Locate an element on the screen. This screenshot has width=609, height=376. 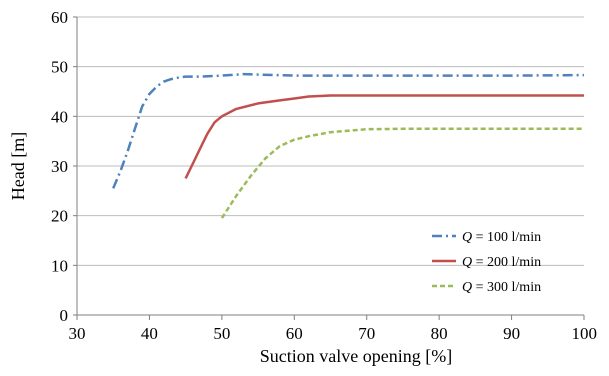
y-tick-label: 10 is located at coordinates (59, 265).